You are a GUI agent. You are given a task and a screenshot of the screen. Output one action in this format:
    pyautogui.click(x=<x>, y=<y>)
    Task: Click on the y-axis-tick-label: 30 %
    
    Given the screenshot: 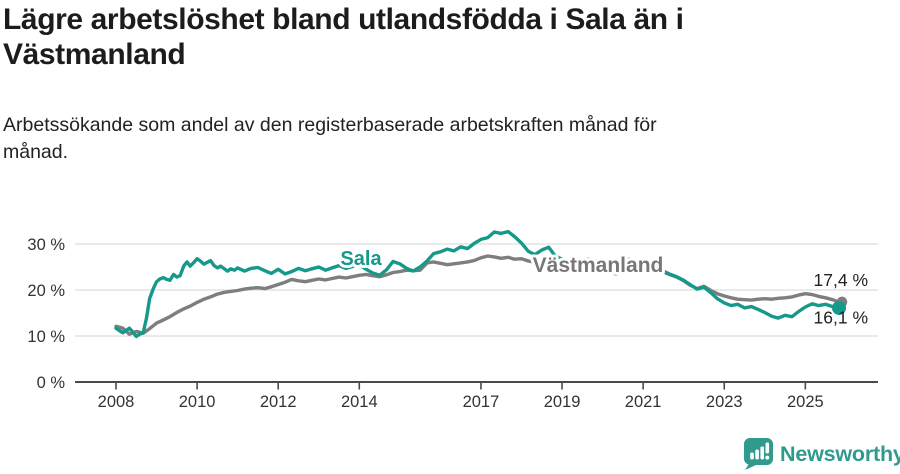 What is the action you would take?
    pyautogui.click(x=46, y=245)
    